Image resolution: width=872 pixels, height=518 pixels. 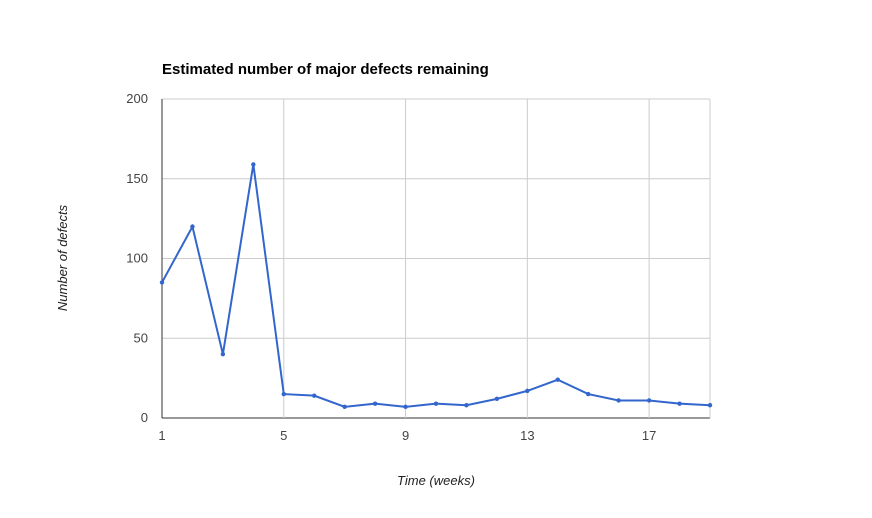 What do you see at coordinates (137, 178) in the screenshot?
I see `y-tick-label: 150` at bounding box center [137, 178].